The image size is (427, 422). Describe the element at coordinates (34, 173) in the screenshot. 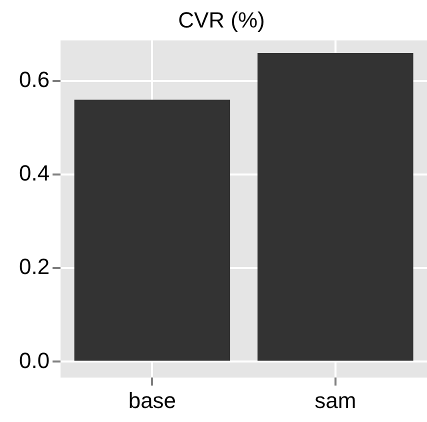

I see `y-tick-label: 0.4` at that location.